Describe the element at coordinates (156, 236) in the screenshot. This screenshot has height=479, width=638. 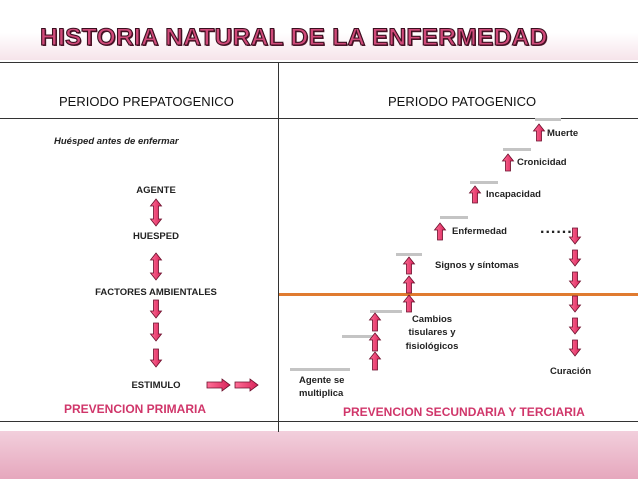
I see `huesped-label: HUESPED` at that location.